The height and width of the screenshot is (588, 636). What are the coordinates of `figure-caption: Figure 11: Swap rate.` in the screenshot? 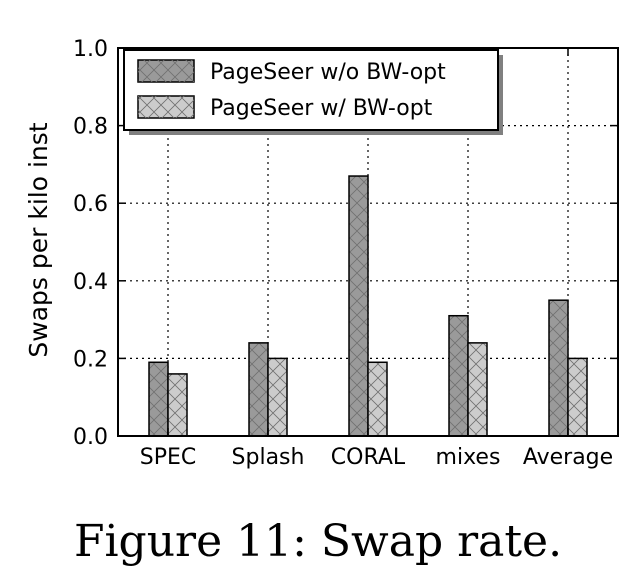 It's located at (318, 541).